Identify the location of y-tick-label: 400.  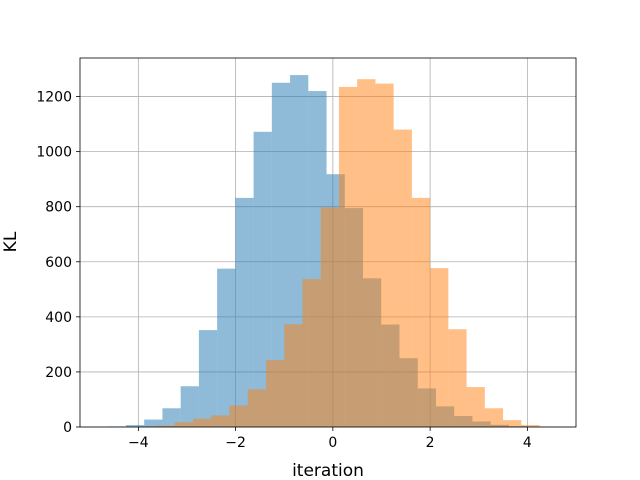
(58, 318).